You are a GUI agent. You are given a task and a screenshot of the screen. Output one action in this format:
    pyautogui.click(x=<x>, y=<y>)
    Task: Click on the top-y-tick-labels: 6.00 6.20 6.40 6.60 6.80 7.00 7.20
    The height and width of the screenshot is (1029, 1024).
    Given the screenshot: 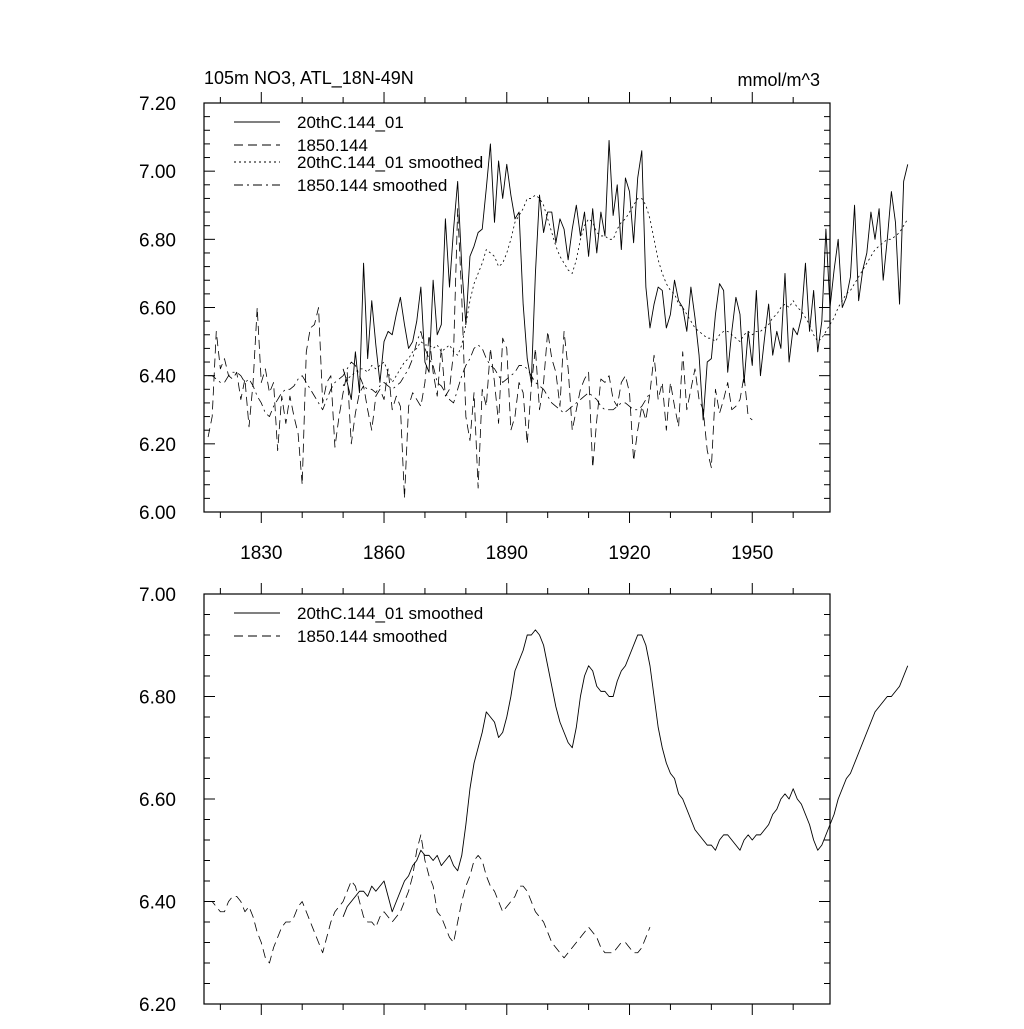 What is the action you would take?
    pyautogui.click(x=157, y=309)
    